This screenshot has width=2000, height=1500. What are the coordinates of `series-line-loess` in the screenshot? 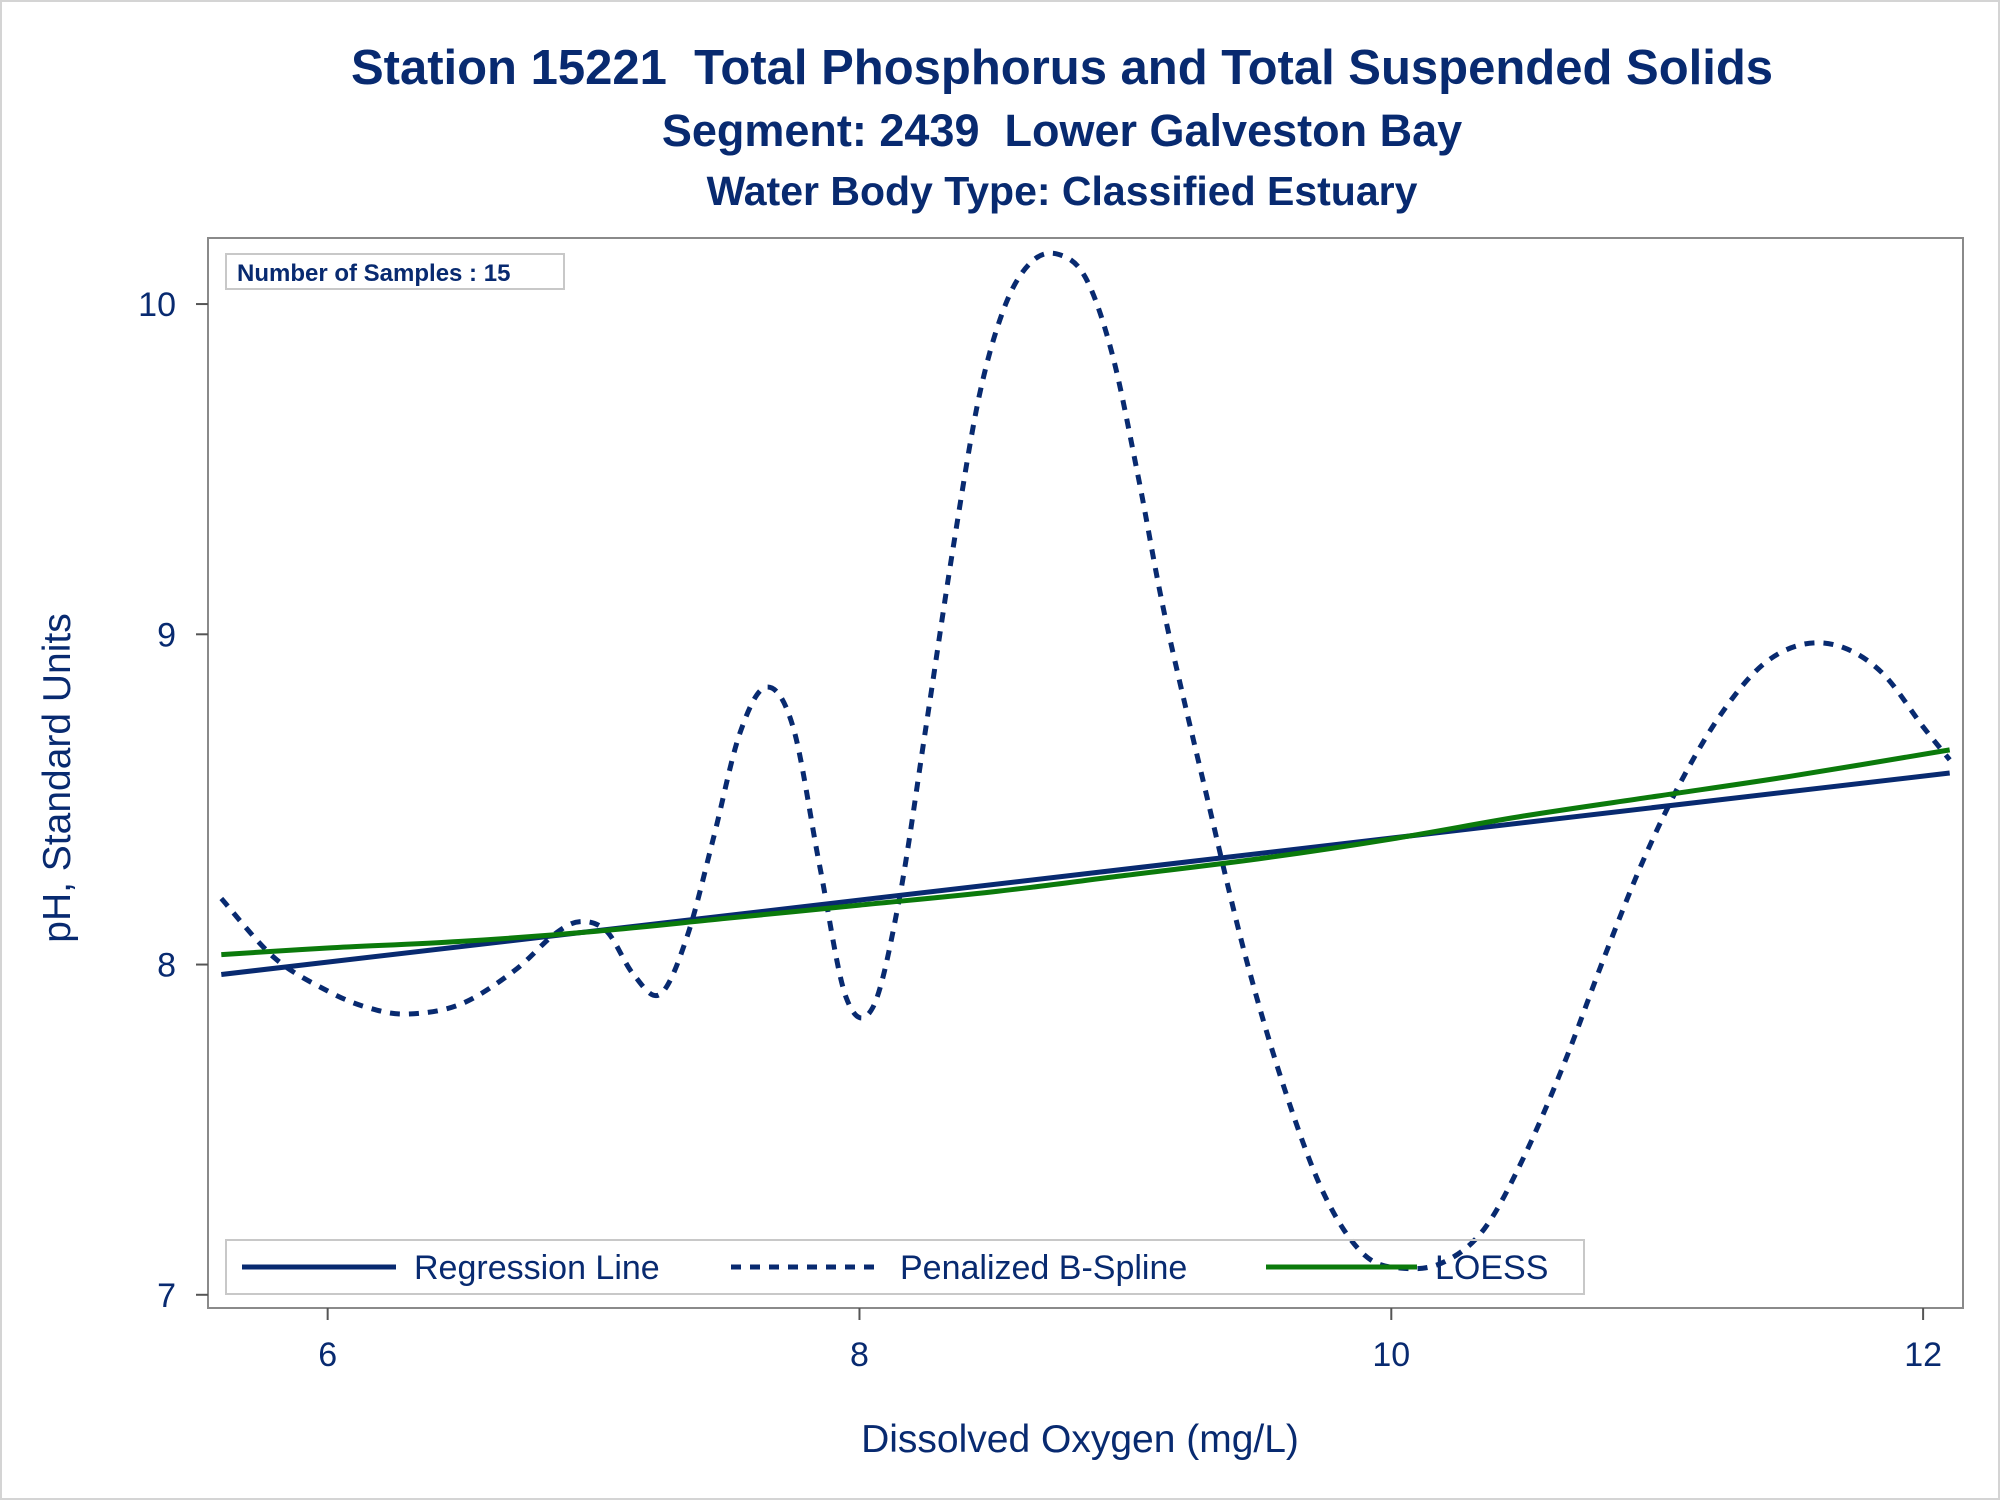 It's located at (1086, 852).